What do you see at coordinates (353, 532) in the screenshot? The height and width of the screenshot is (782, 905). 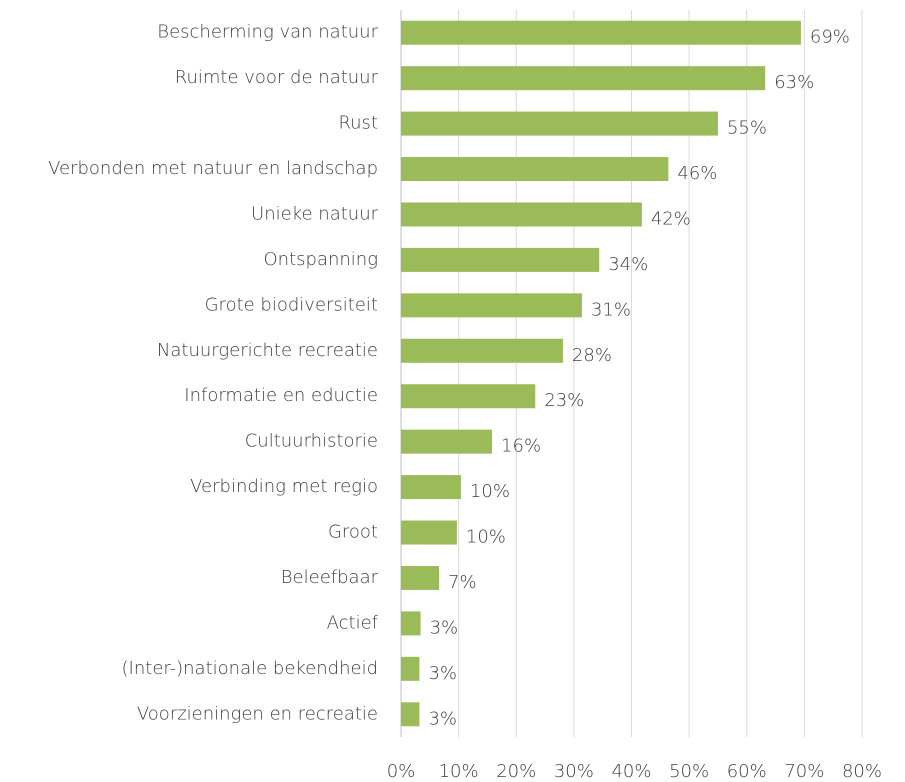 I see `y-tick-label: Groot` at bounding box center [353, 532].